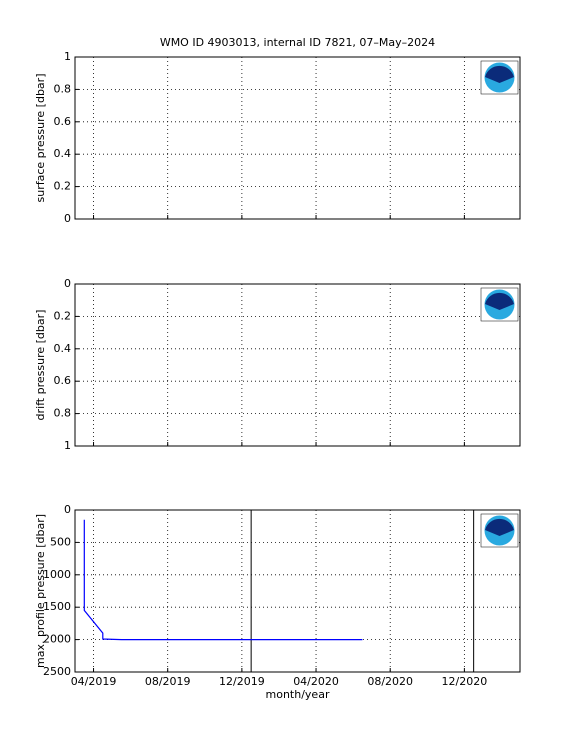  I want to click on y-axis-label: drift pressure [dbar], so click(40, 365).